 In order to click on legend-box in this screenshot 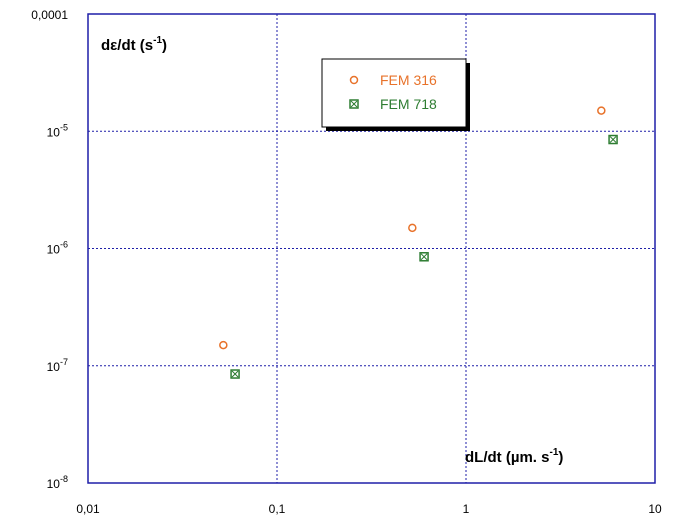, I will do `click(394, 93)`.